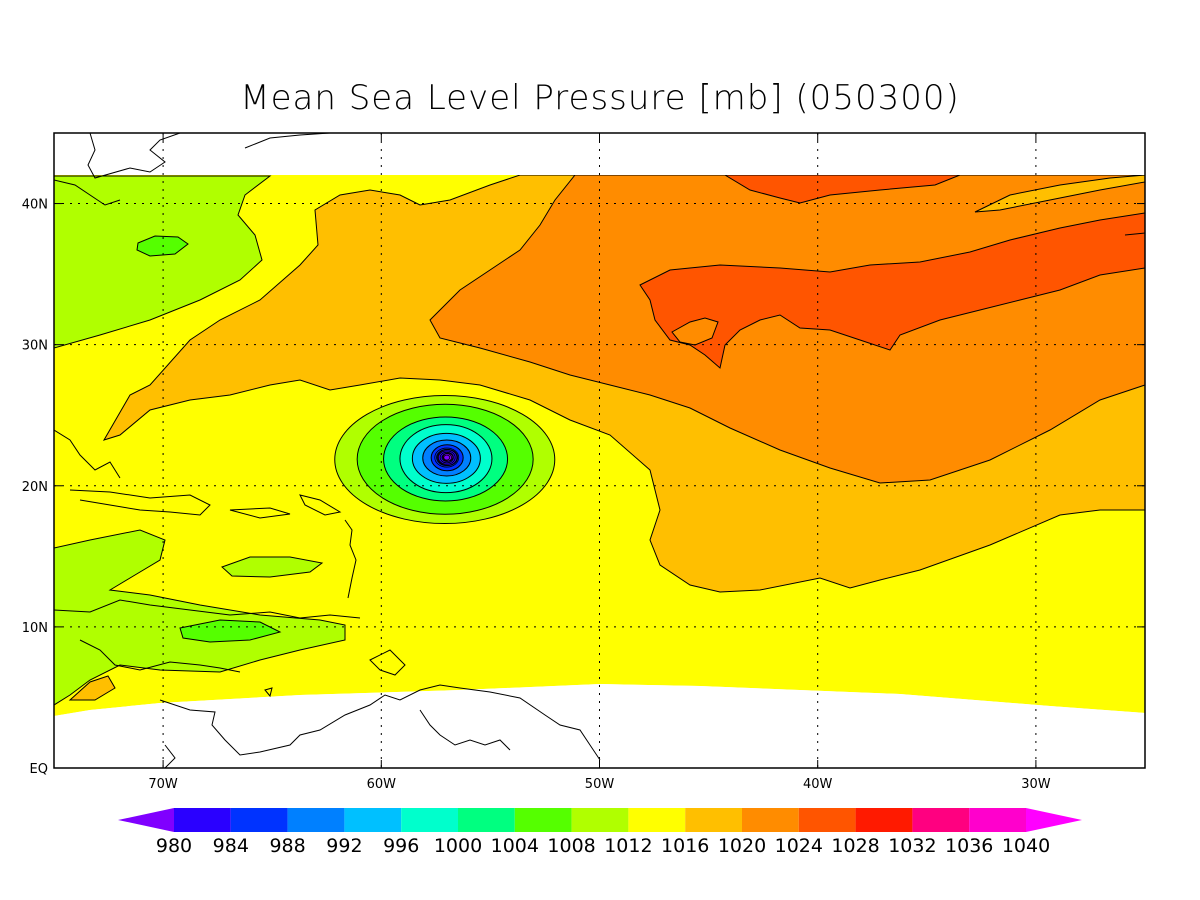  I want to click on colorbar-level-label: 984, so click(231, 846).